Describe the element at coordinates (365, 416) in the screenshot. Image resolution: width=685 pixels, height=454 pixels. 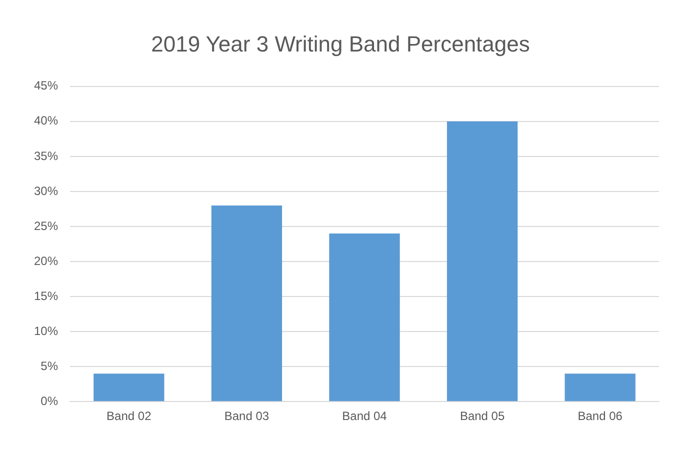
I see `x-tick-label: Band 04` at that location.